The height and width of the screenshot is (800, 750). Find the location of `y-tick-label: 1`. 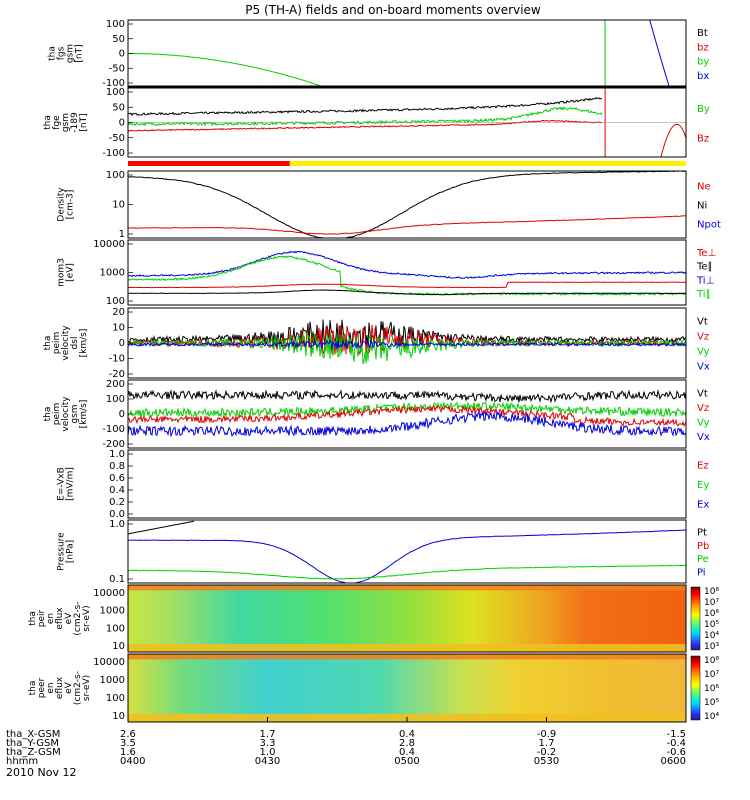

y-tick-label: 1 is located at coordinates (122, 234).